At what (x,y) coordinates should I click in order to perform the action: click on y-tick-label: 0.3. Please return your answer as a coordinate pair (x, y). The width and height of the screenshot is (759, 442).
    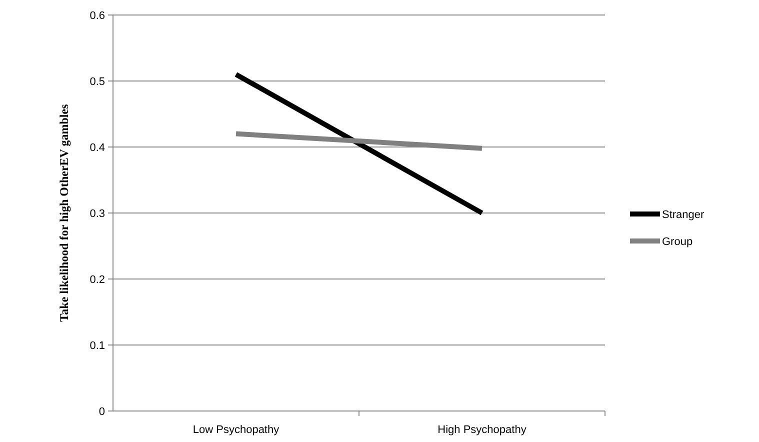
    Looking at the image, I should click on (97, 214).